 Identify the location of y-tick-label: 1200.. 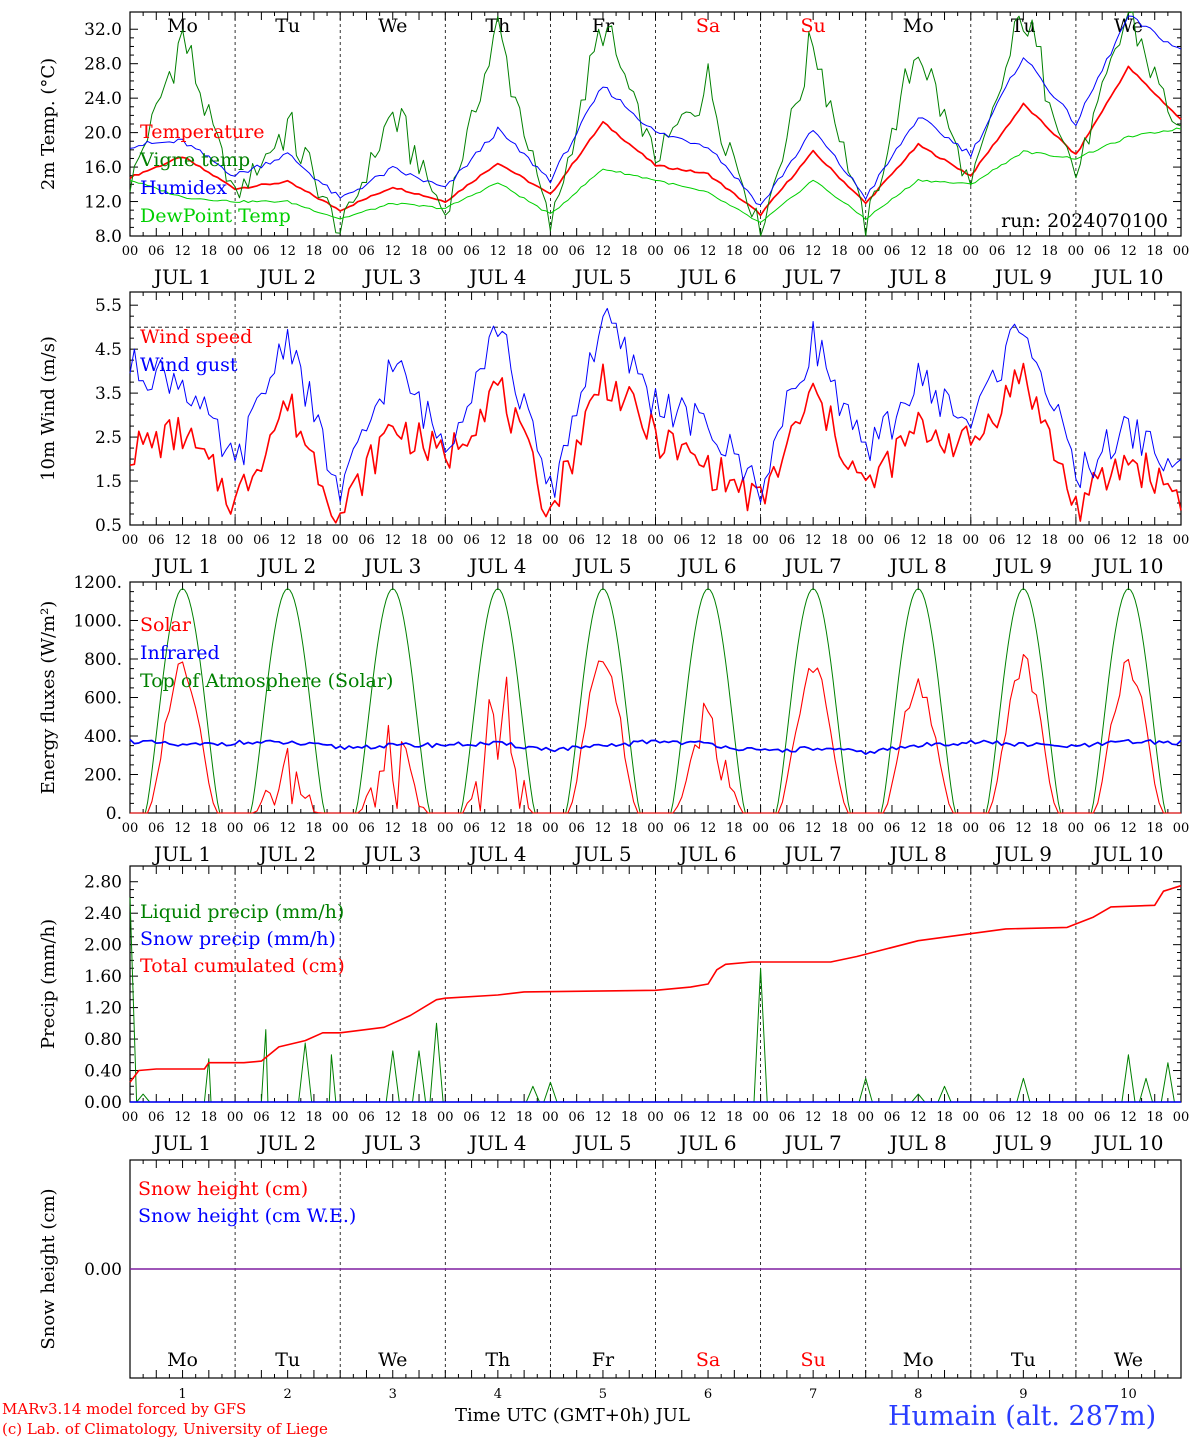
(97, 583).